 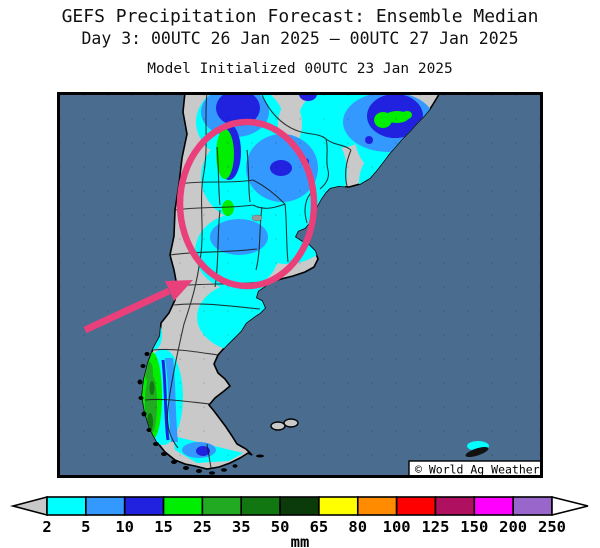 What do you see at coordinates (300, 69) in the screenshot?
I see `model-init-line: Model Initialized 00UTC 23 Jan 2025` at bounding box center [300, 69].